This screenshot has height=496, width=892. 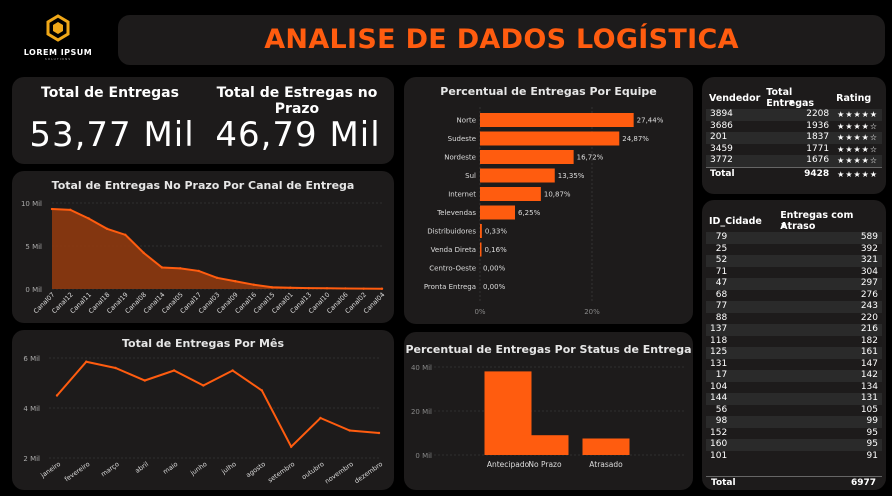 I want to click on cell-entregas-atraso: 297, so click(x=829, y=284).